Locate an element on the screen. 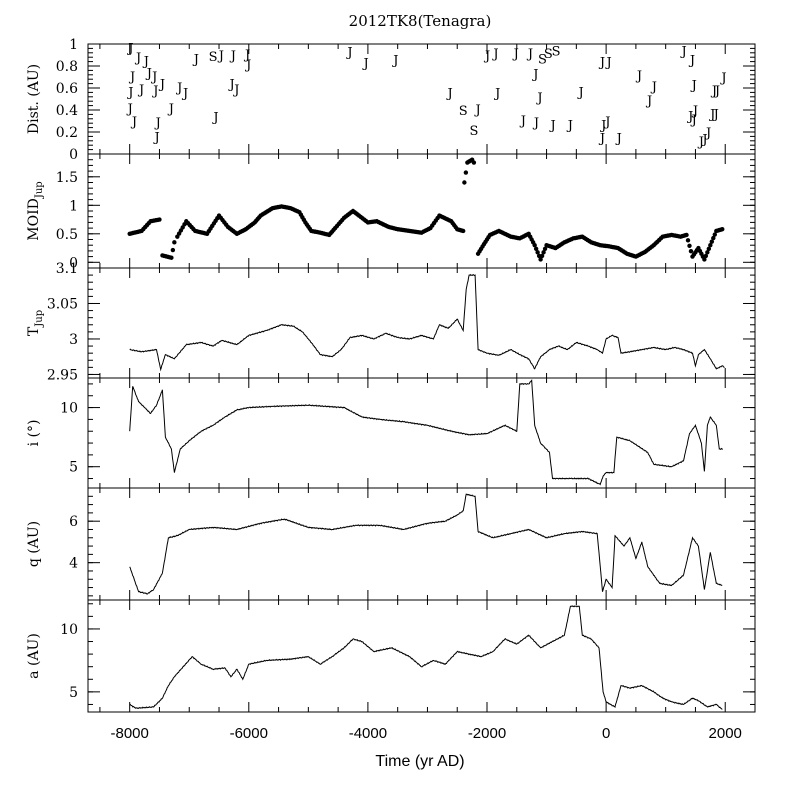 The width and height of the screenshot is (797, 797). y-tick-label: 1.5 is located at coordinates (67, 178).